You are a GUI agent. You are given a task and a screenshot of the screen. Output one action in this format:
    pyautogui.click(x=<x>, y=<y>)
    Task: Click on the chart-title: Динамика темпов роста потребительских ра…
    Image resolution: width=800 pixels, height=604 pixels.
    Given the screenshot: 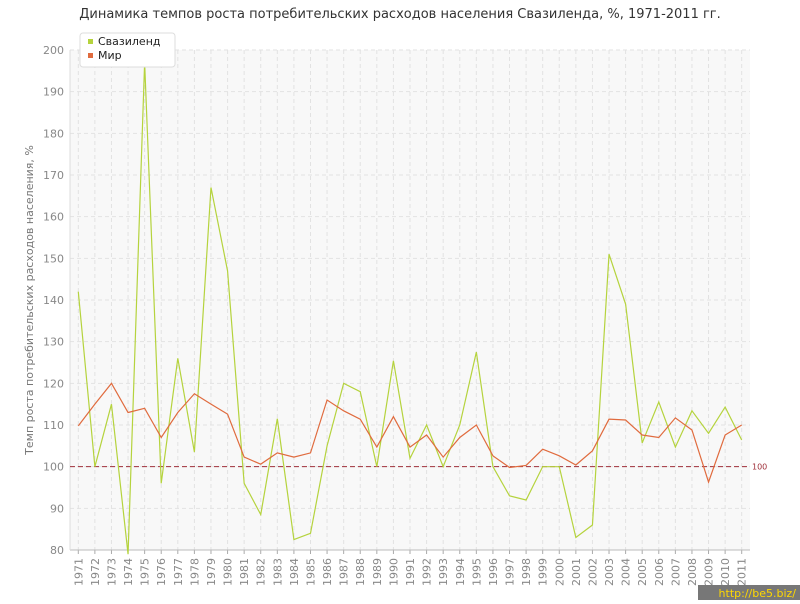 What is the action you would take?
    pyautogui.click(x=400, y=14)
    